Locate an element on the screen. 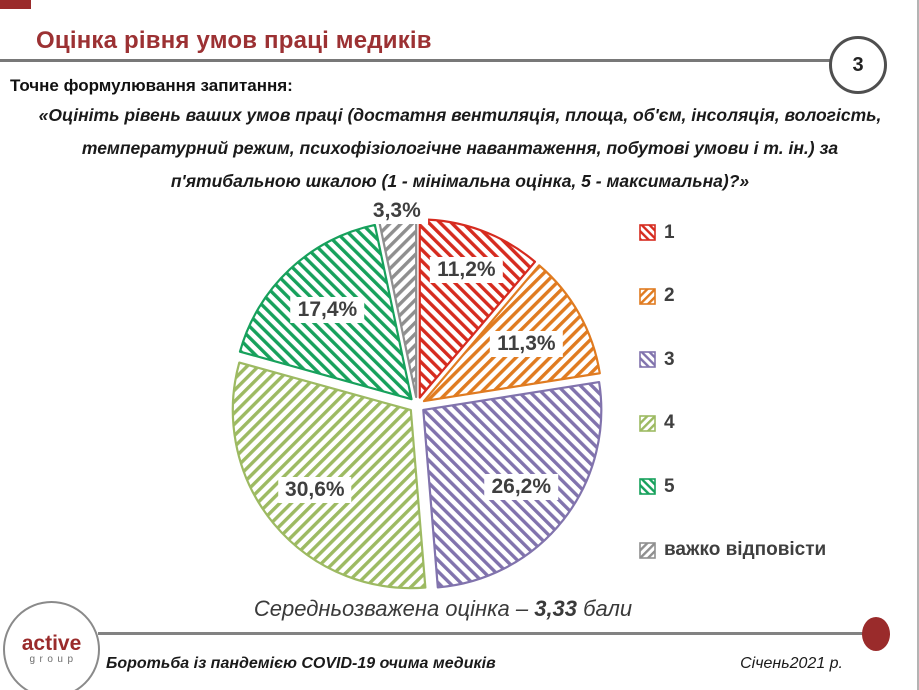 This screenshot has width=919, height=690. legend-label: 4 is located at coordinates (669, 423).